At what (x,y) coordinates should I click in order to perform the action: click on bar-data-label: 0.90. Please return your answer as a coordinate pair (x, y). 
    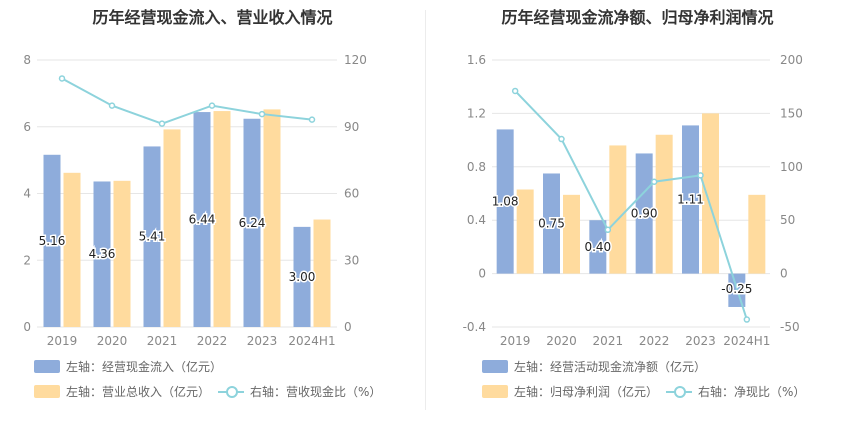
    Looking at the image, I should click on (644, 214).